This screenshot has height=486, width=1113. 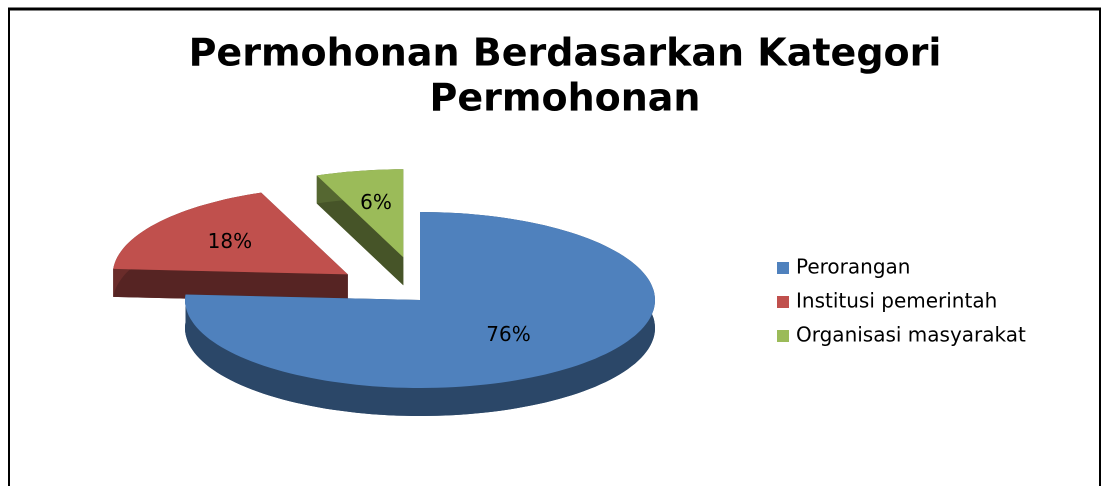 I want to click on chart-title: Permohonan Berdasarkan Kategori, so click(x=565, y=53).